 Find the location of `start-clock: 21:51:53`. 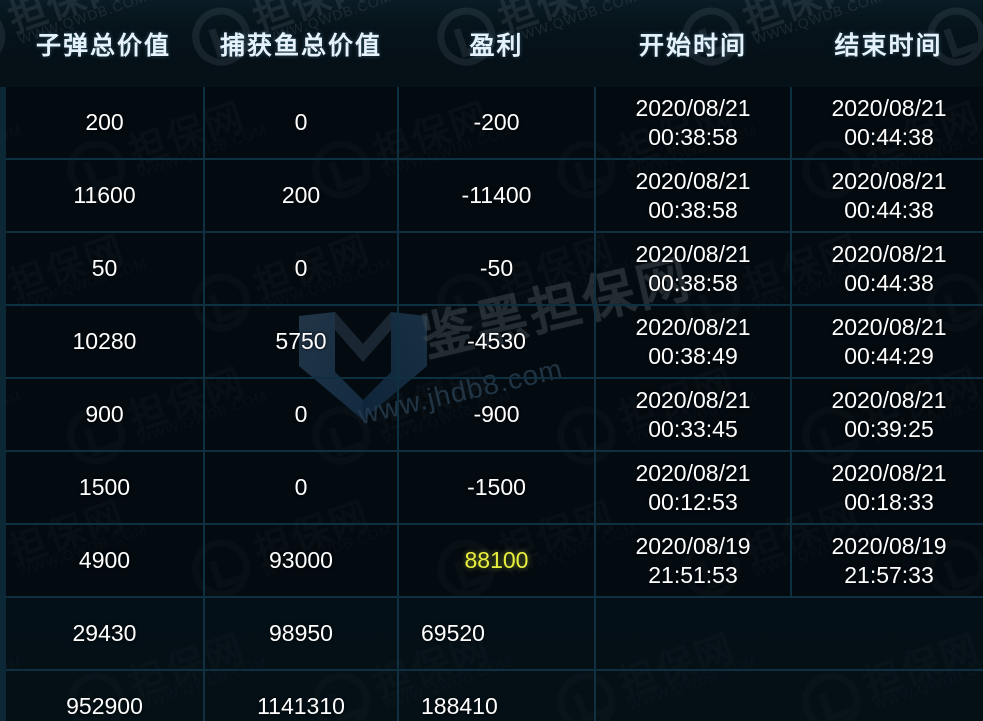

start-clock: 21:51:53 is located at coordinates (693, 574).